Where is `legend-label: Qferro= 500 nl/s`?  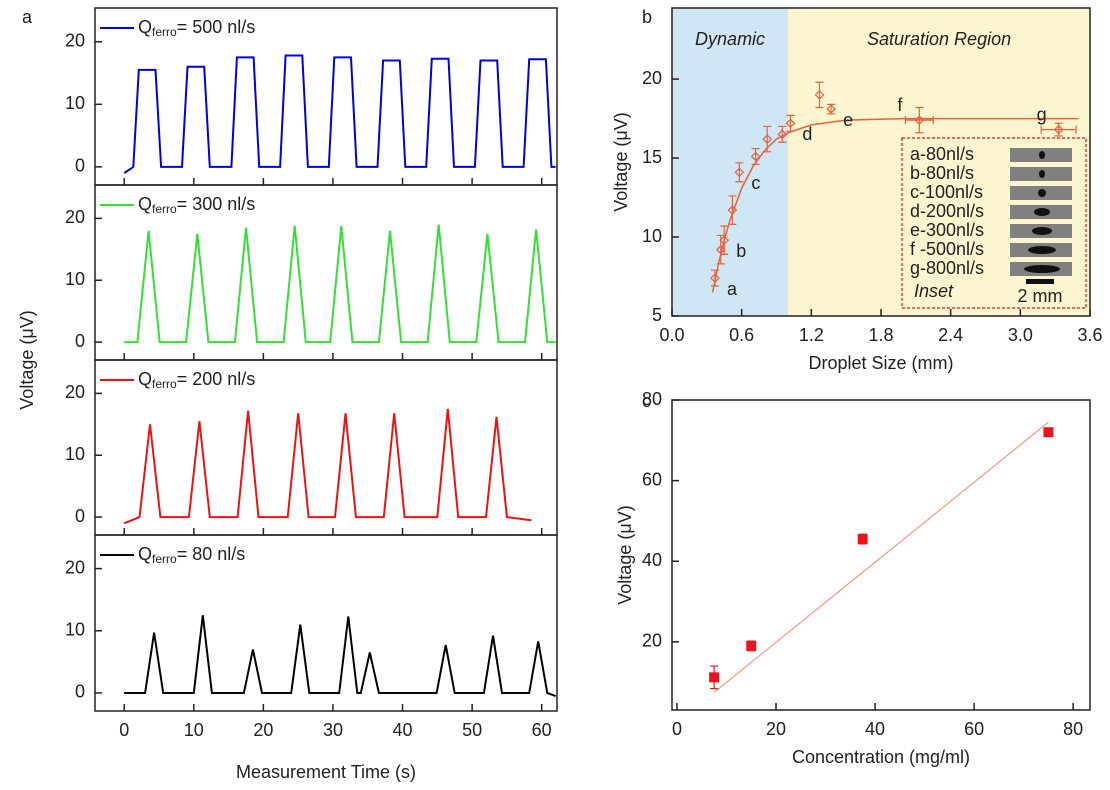 legend-label: Qferro= 500 nl/s is located at coordinates (196, 28).